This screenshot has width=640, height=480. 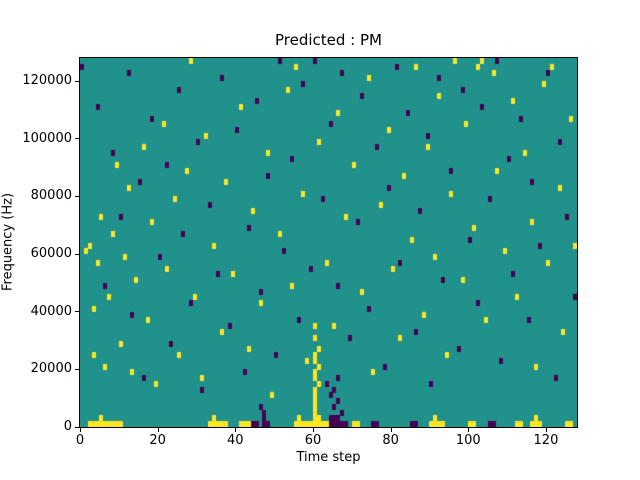 I want to click on x-tick-label: 60, so click(x=313, y=440).